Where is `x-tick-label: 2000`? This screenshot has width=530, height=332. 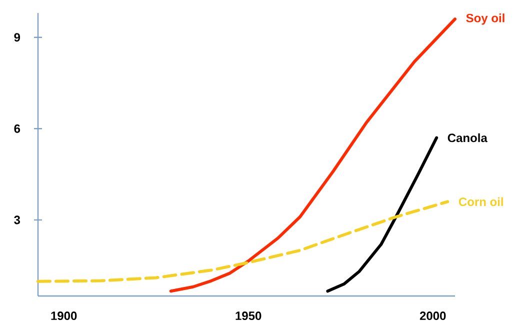
x-tick-label: 2000 is located at coordinates (433, 316).